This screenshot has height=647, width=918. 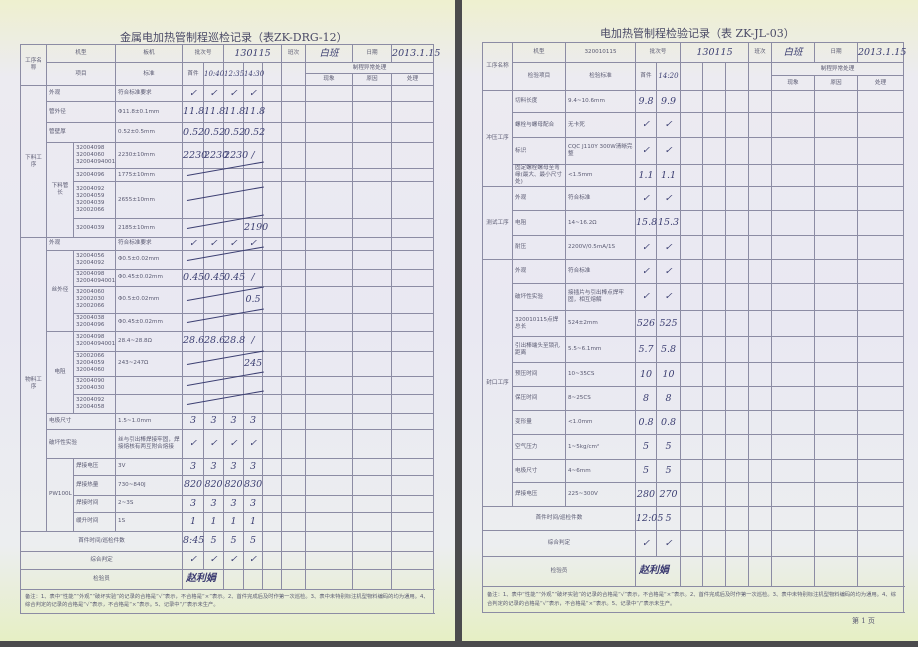 What do you see at coordinates (497, 383) in the screenshot?
I see `process-group-label: 封口工序` at bounding box center [497, 383].